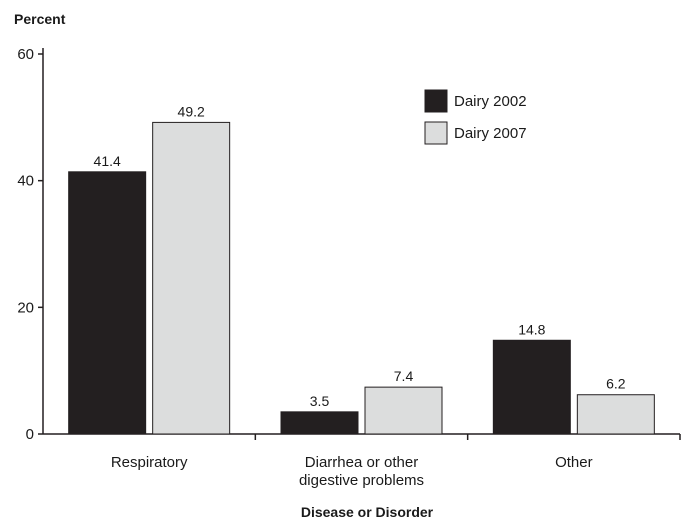 Image resolution: width=687 pixels, height=521 pixels. I want to click on y-axis-title: Percent, so click(40, 19).